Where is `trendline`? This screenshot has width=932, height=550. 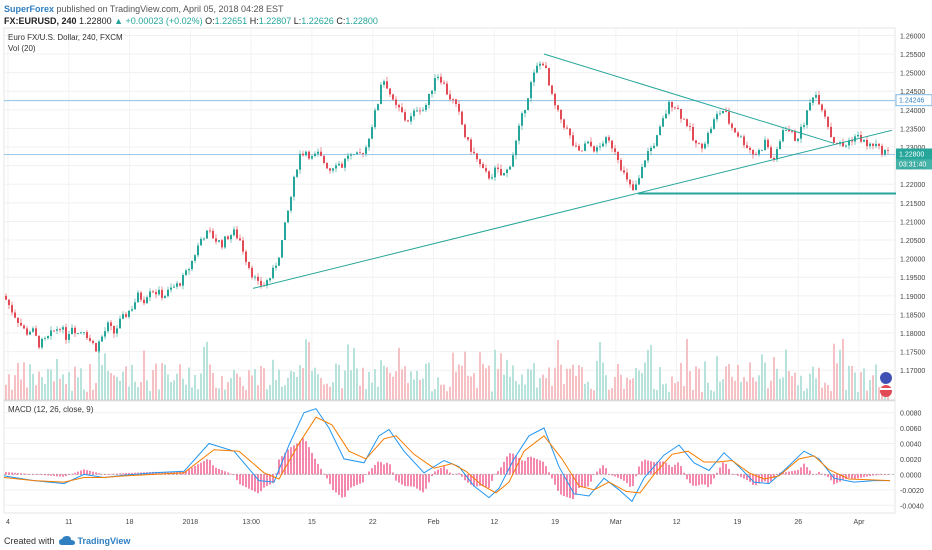
trendline is located at coordinates (689, 98).